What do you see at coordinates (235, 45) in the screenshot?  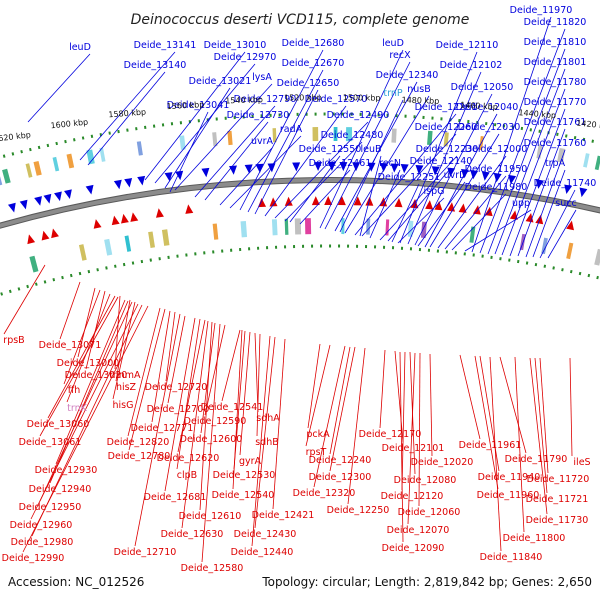 I see `plus-gene-label: Deide_13010` at bounding box center [235, 45].